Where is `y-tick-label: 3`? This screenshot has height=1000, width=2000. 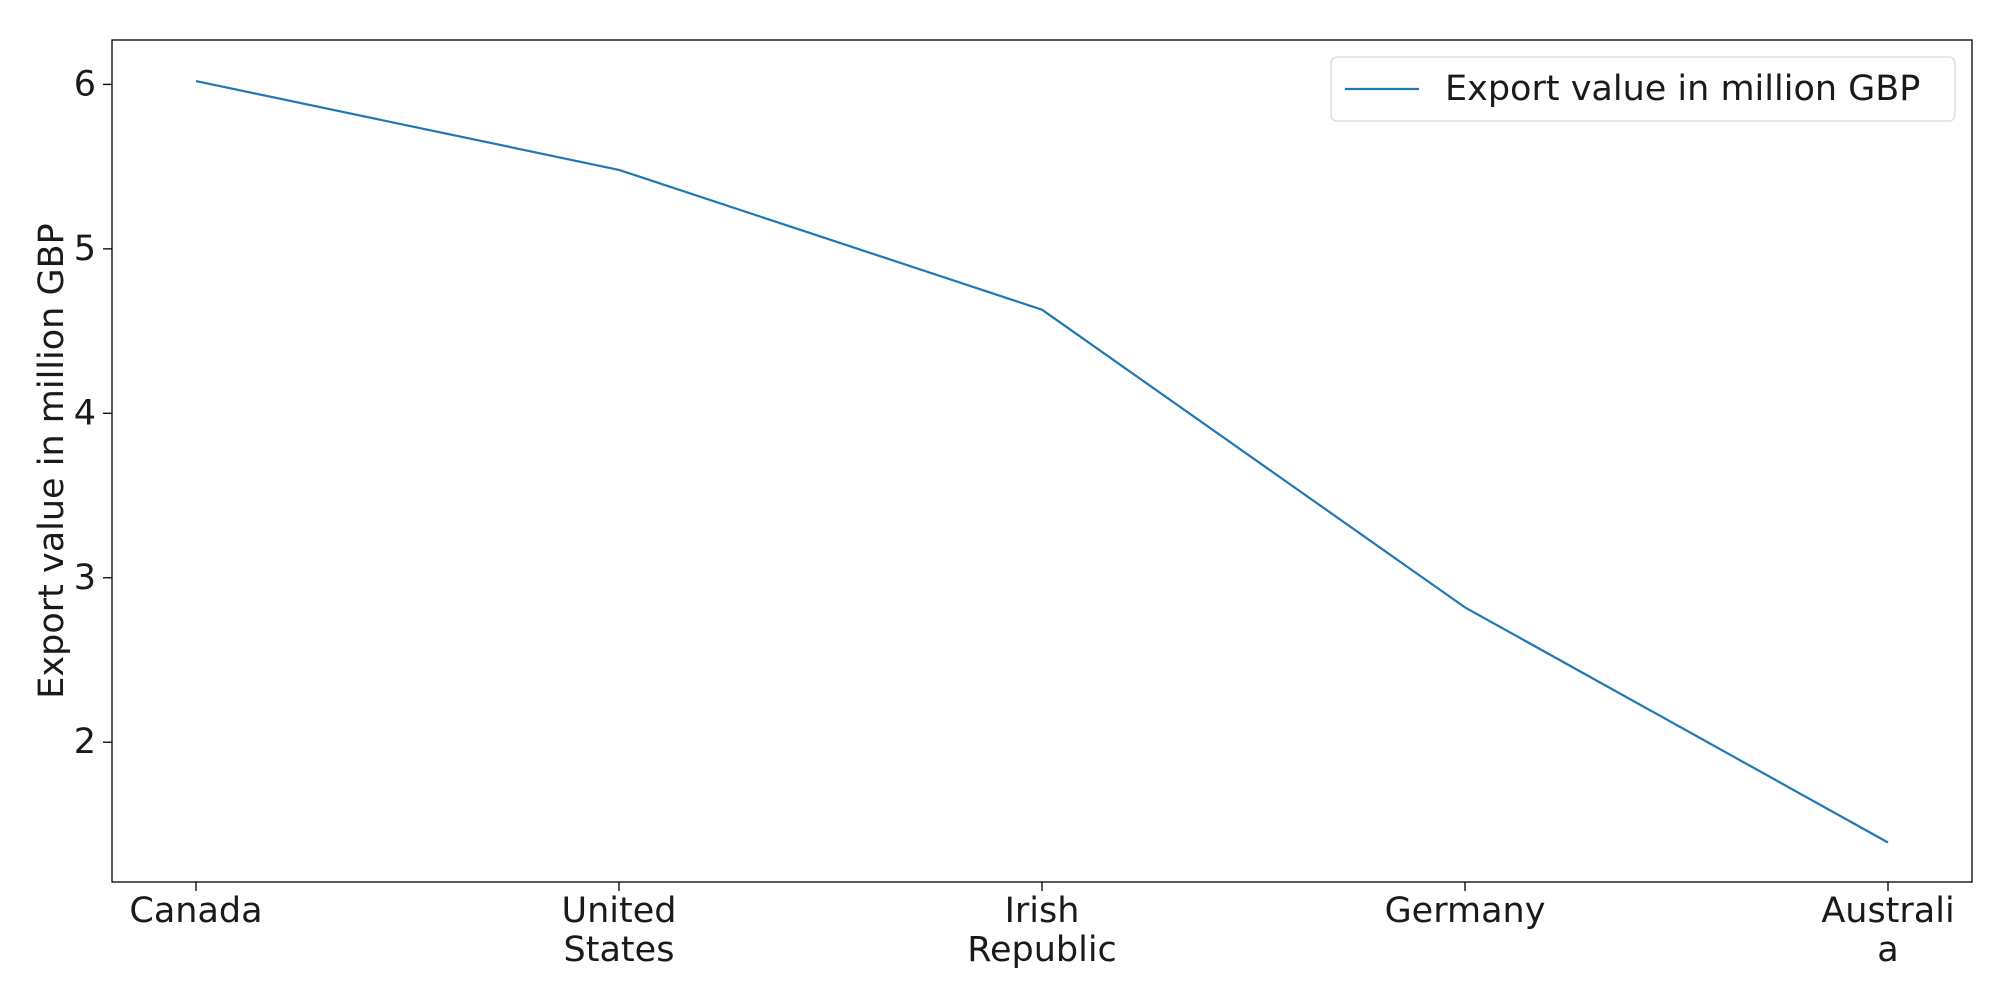 y-tick-label: 3 is located at coordinates (85, 578).